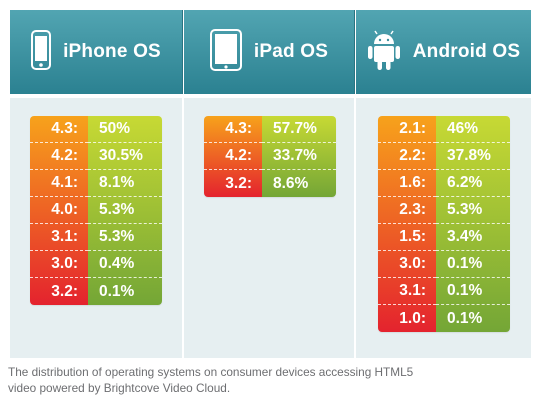 The image size is (541, 405). Describe the element at coordinates (407, 237) in the screenshot. I see `version-label: 1.5:` at that location.